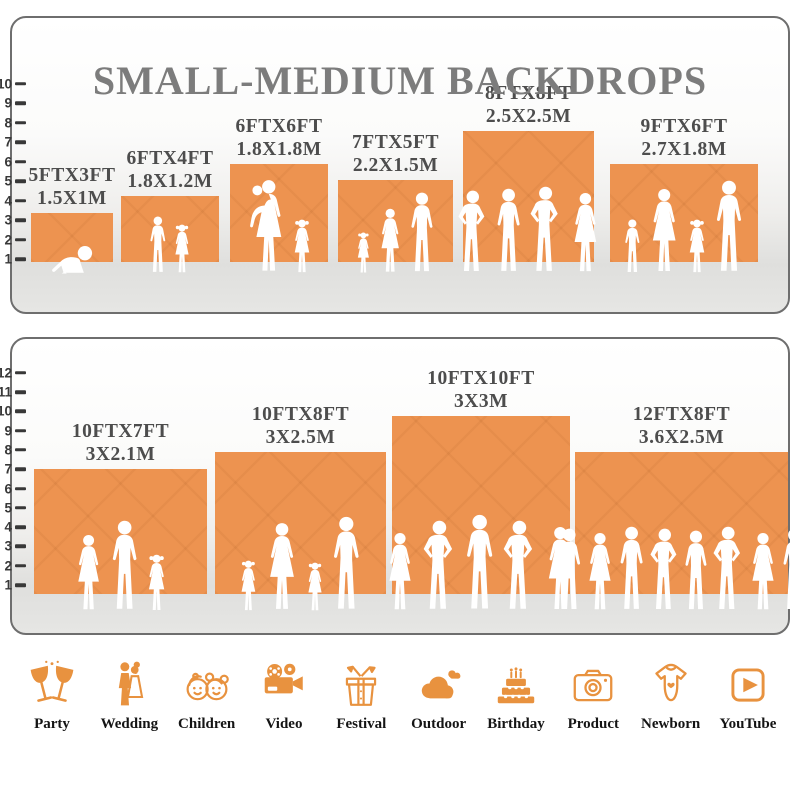 The height and width of the screenshot is (800, 800). What do you see at coordinates (8, 220) in the screenshot?
I see `ruler-label: 3` at bounding box center [8, 220].